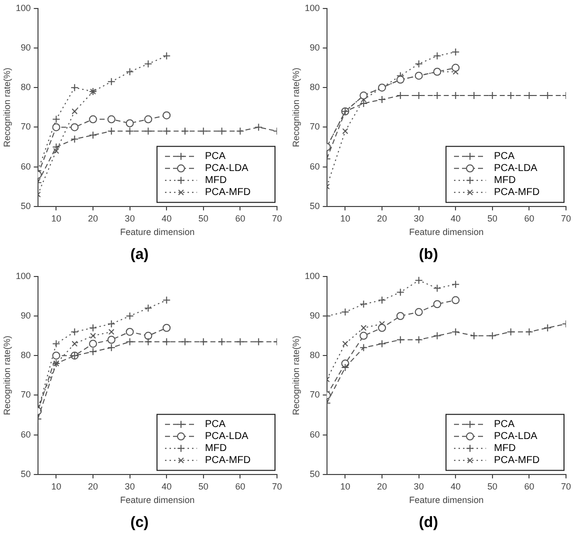 Image resolution: width=579 pixels, height=541 pixels. I want to click on text: (d), so click(428, 523).